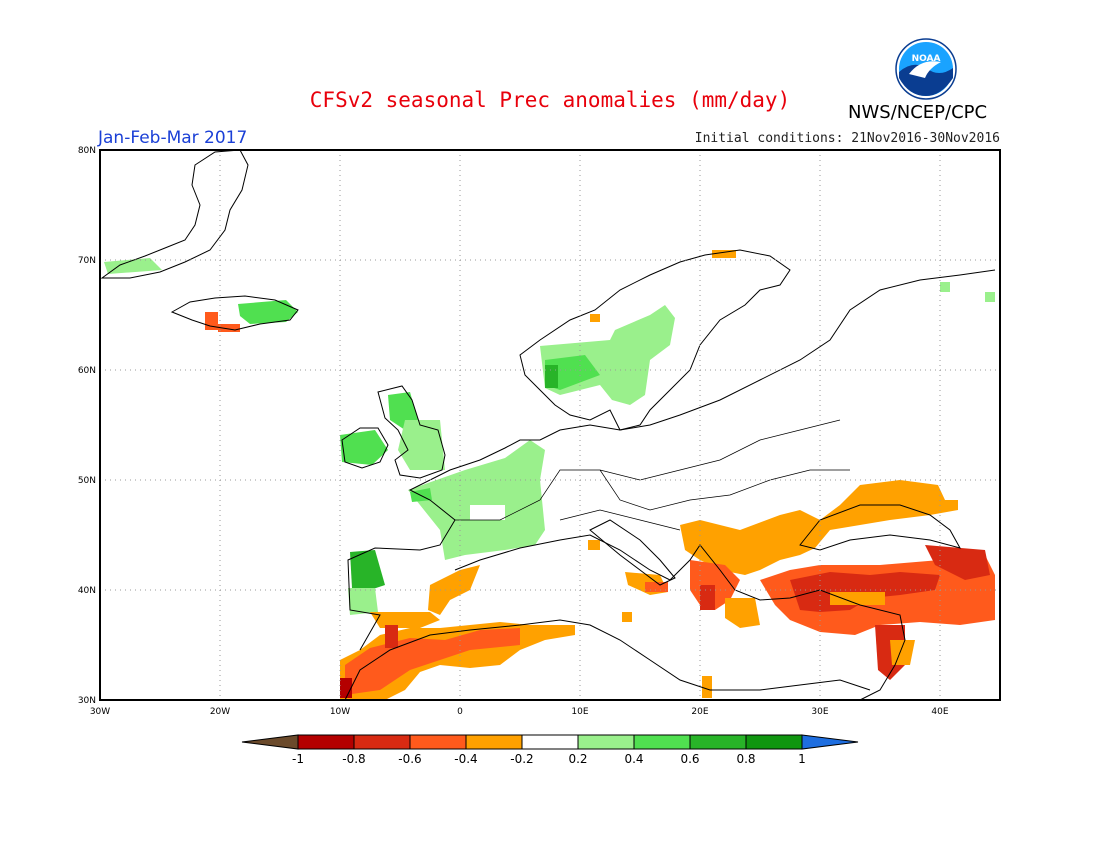  Describe the element at coordinates (707, 687) in the screenshot. I see `dry-region-egypt` at that location.